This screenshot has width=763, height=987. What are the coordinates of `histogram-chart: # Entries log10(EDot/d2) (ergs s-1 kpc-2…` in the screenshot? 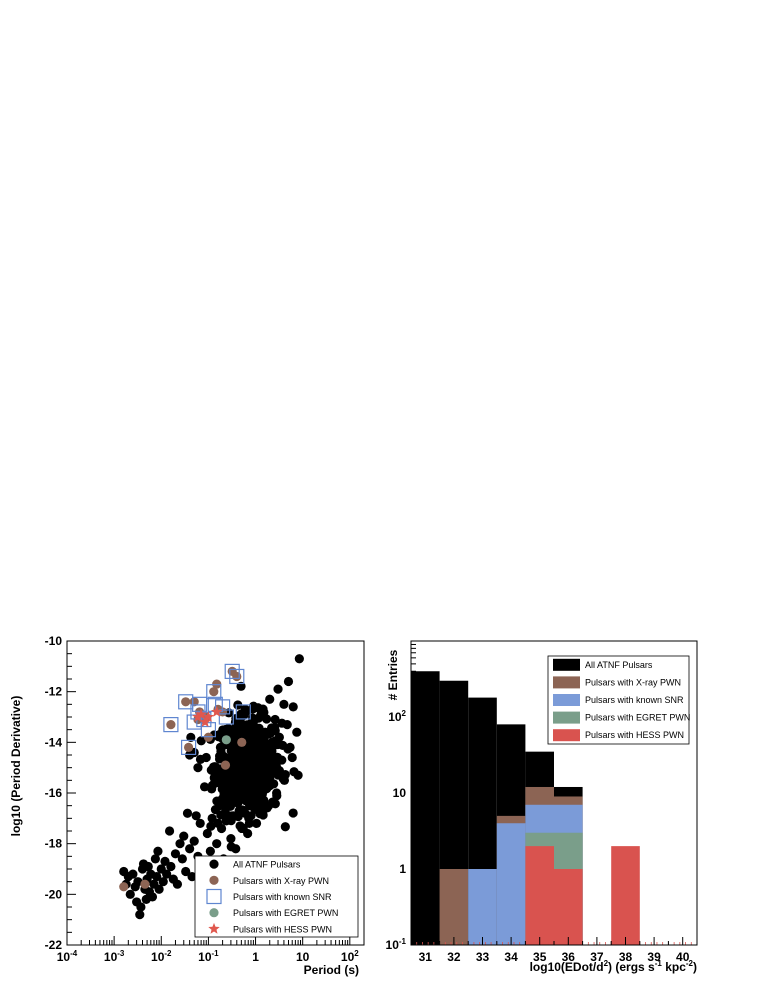 It's located at (542, 807).